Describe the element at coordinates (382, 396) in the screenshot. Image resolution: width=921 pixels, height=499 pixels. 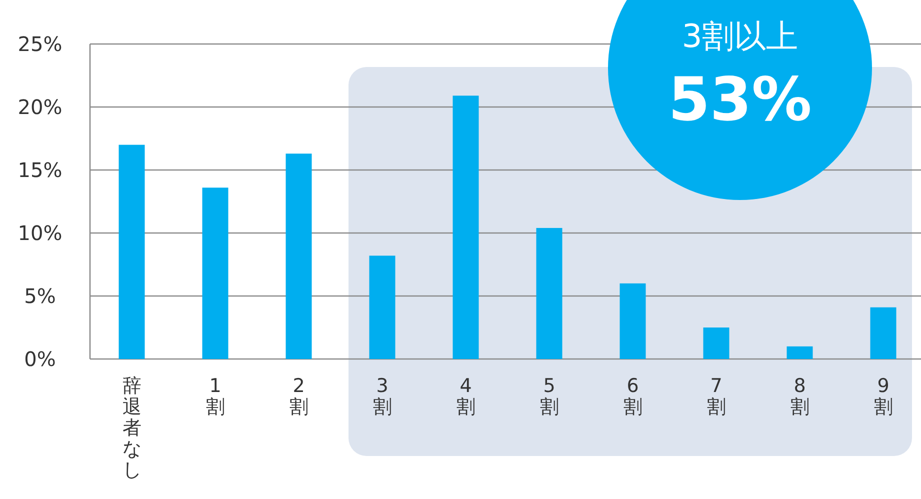
I see `x-tick-label: 3割` at that location.